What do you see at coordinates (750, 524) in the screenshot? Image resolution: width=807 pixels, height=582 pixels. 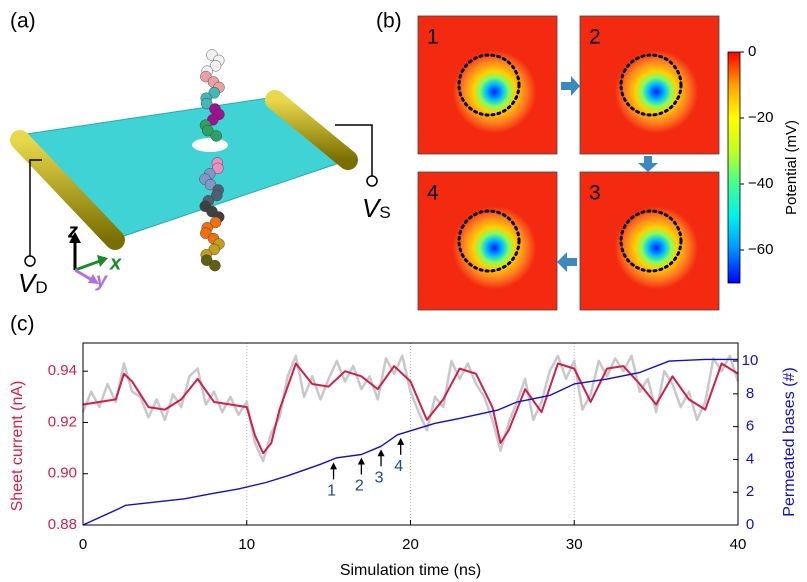 I see `y2-tick-label: 0` at bounding box center [750, 524].